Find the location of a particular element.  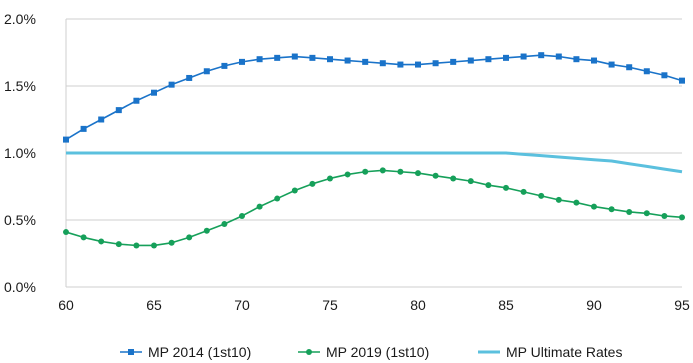

y-tick-label: 0.5% is located at coordinates (20, 220).